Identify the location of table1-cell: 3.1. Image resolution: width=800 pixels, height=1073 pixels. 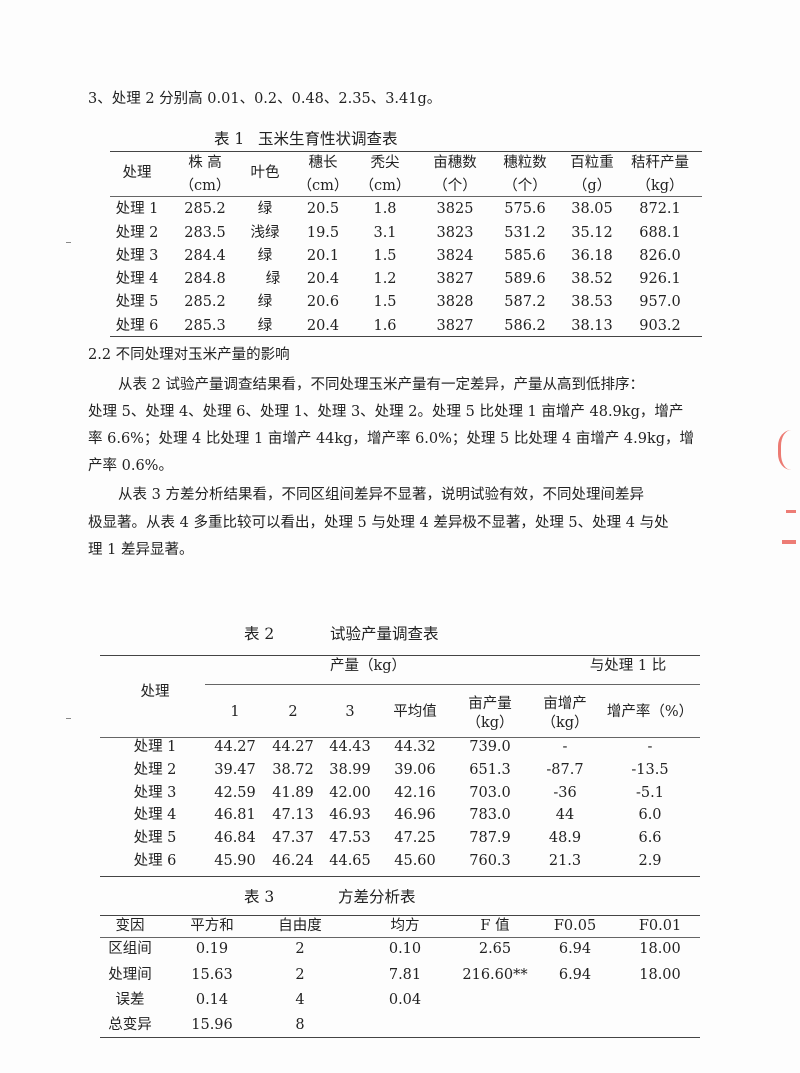
(385, 233).